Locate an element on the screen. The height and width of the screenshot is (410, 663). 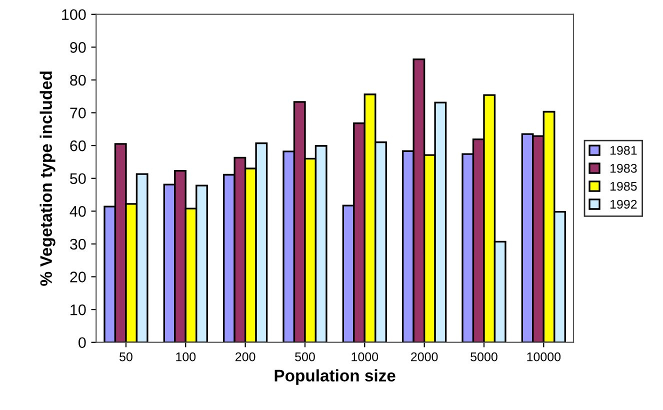
y-tick-label: 20 is located at coordinates (78, 277).